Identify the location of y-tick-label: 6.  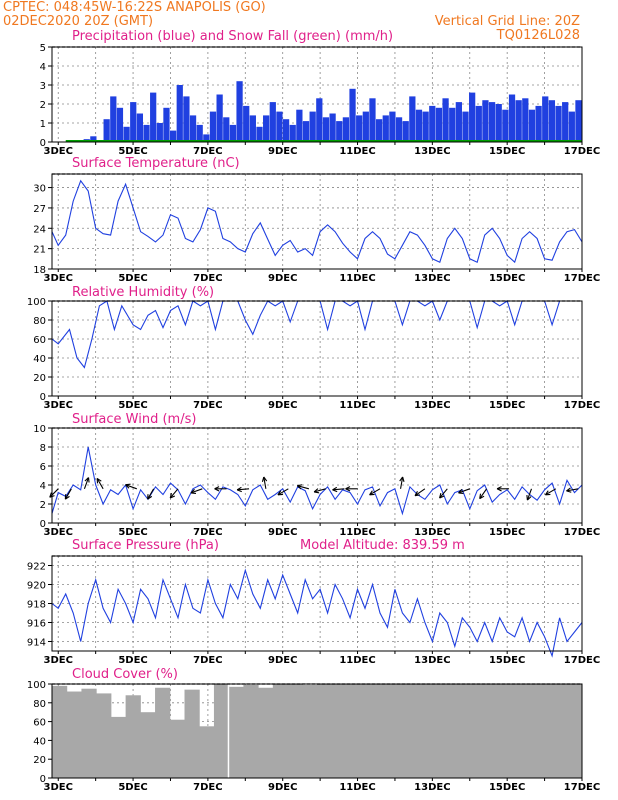
(43, 467).